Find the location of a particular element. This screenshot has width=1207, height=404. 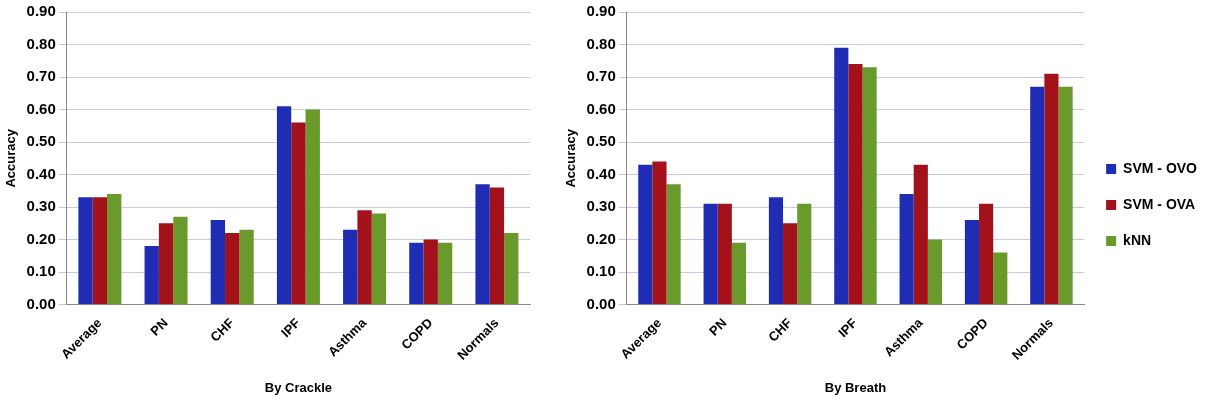

legend-label: SVM - OVO is located at coordinates (1160, 167).